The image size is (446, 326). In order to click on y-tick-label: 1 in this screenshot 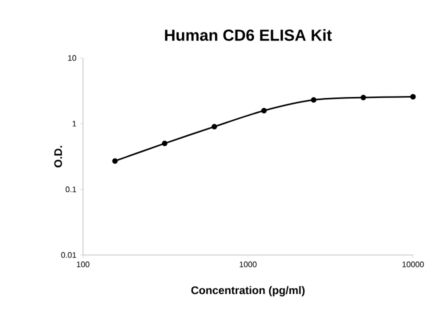, I will do `click(74, 123)`.